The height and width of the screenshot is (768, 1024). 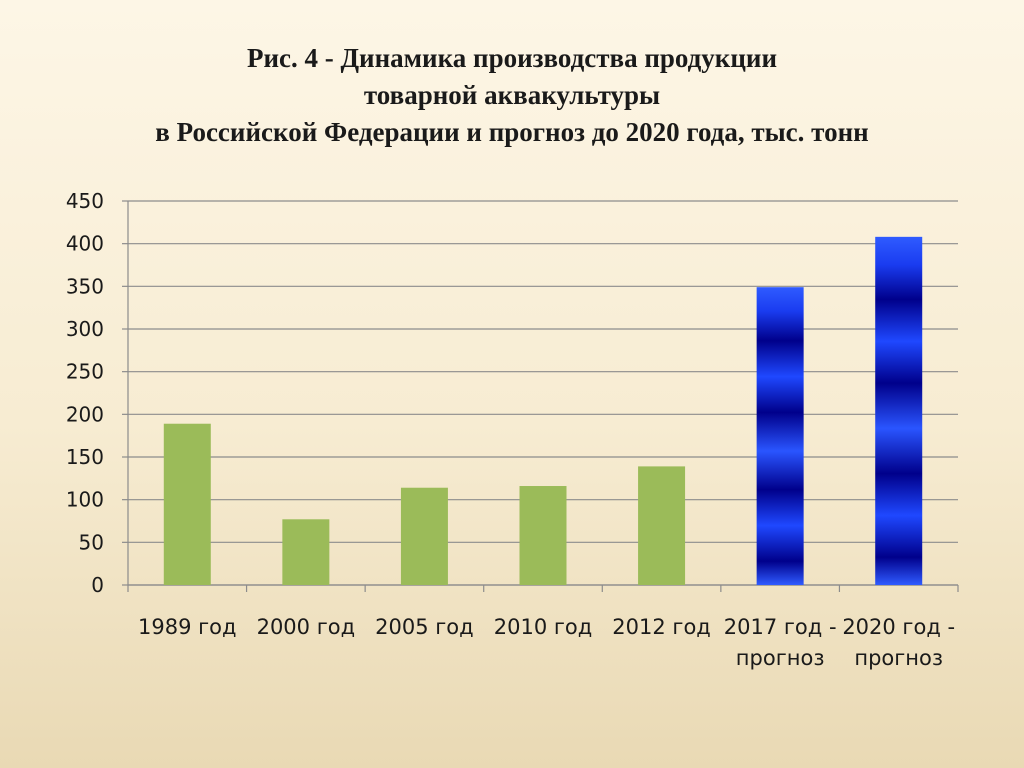 I want to click on y-tick-label: 400, so click(x=85, y=244).